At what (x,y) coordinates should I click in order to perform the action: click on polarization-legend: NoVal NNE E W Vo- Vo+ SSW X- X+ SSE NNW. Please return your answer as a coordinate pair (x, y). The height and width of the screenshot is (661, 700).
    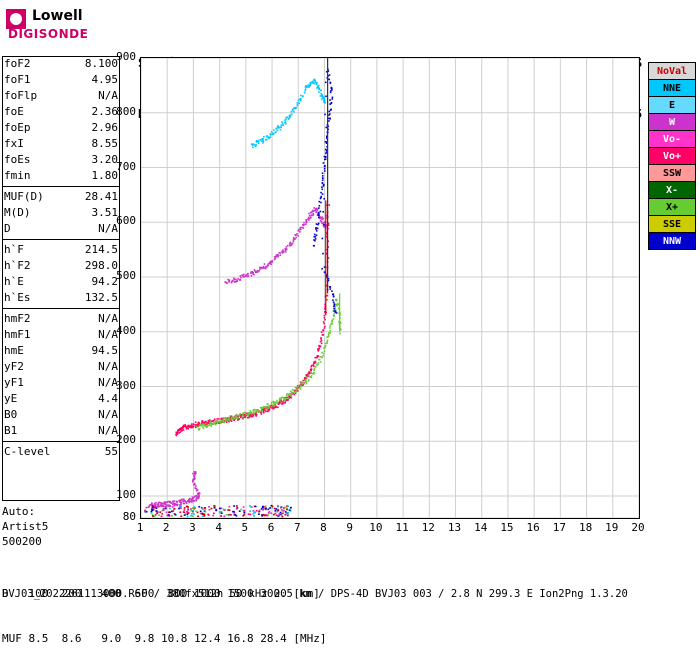
    Looking at the image, I should click on (672, 156).